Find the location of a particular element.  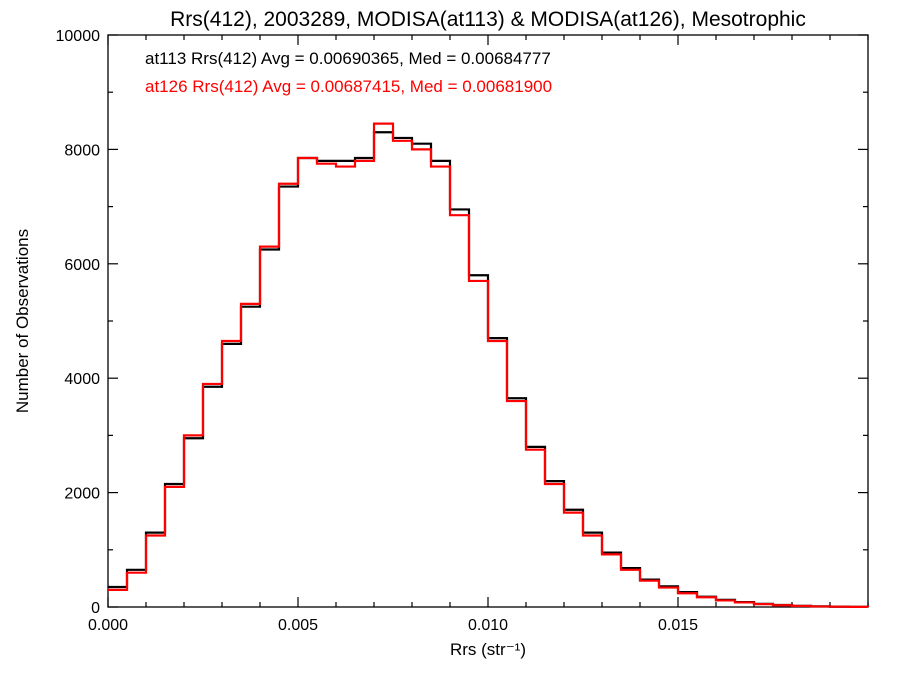

y-tick-label: 2000 is located at coordinates (82, 494).